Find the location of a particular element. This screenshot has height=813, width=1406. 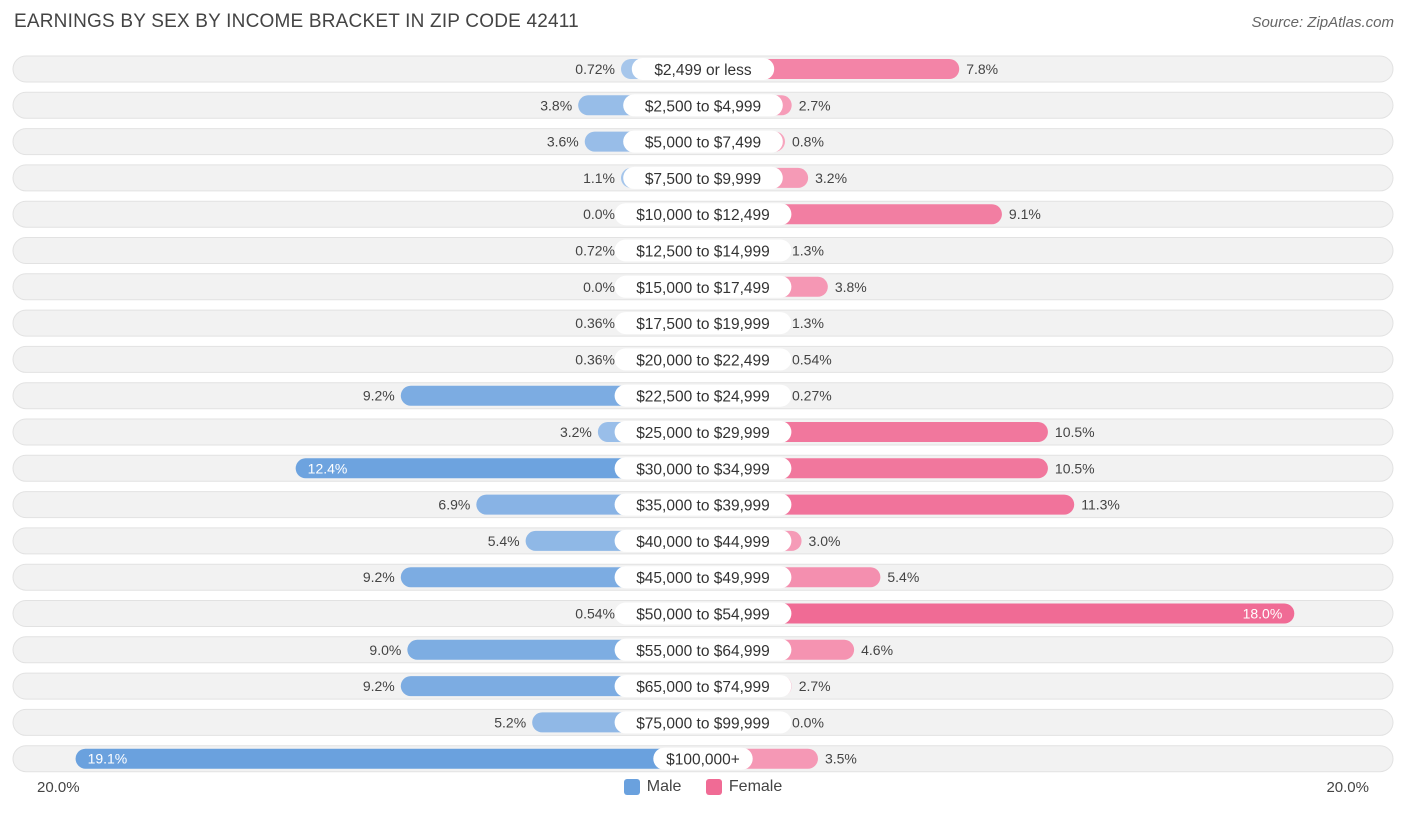

legend-item-male: Male is located at coordinates (652, 787).